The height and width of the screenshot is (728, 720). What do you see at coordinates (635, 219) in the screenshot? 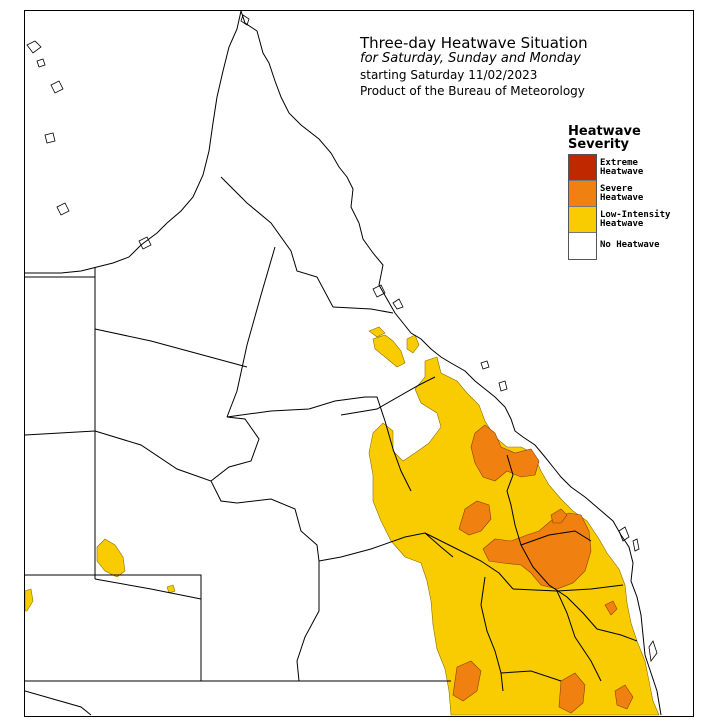
I see `legend-label-low-intensity: Low-Intensity Heatwave` at bounding box center [635, 219].